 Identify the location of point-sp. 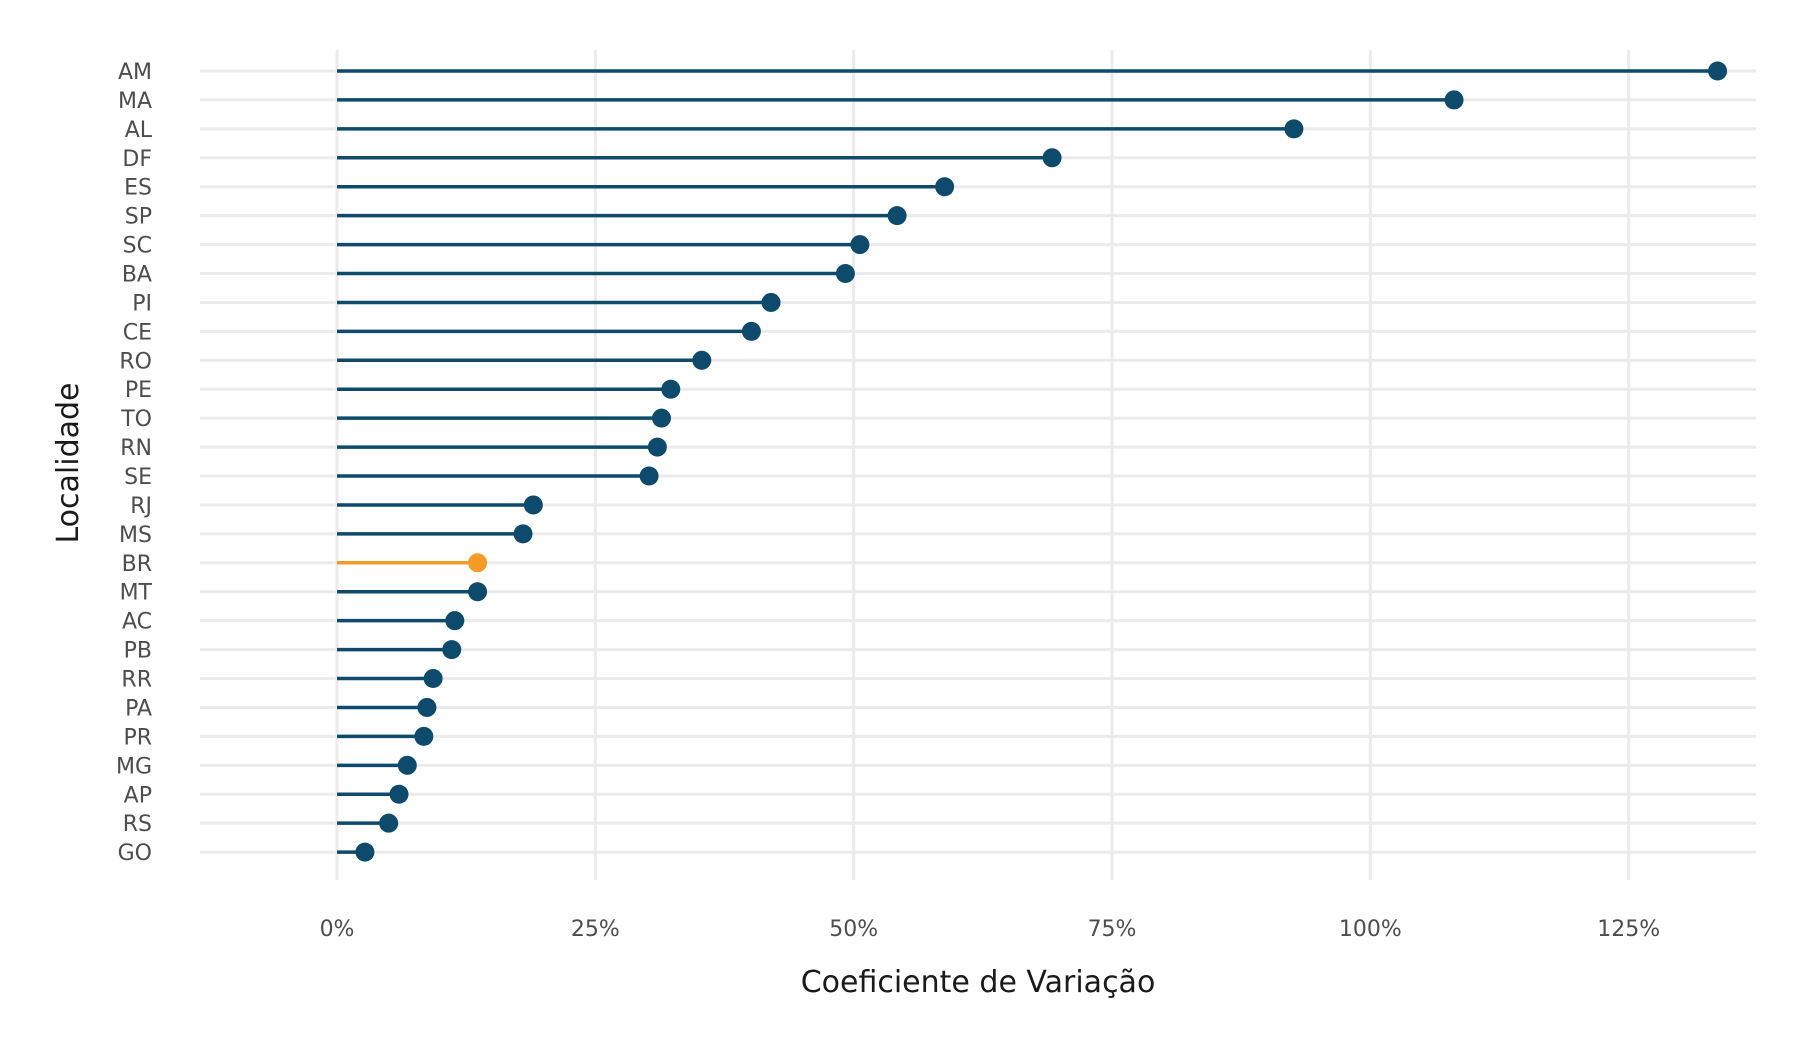
(897, 216).